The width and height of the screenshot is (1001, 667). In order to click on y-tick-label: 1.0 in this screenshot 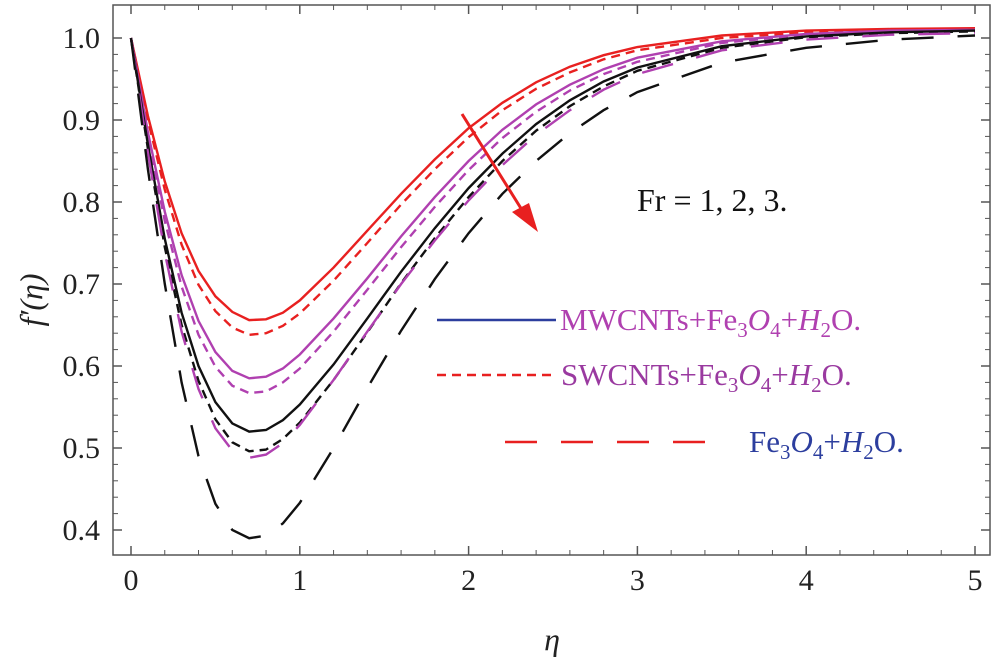, I will do `click(82, 38)`.